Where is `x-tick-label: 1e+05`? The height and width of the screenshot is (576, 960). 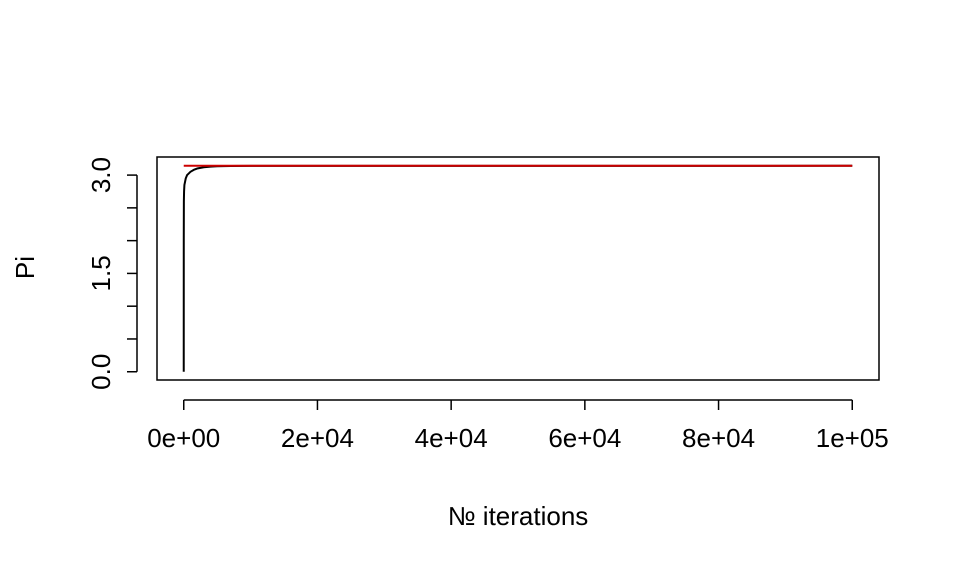 x-tick-label: 1e+05 is located at coordinates (852, 438).